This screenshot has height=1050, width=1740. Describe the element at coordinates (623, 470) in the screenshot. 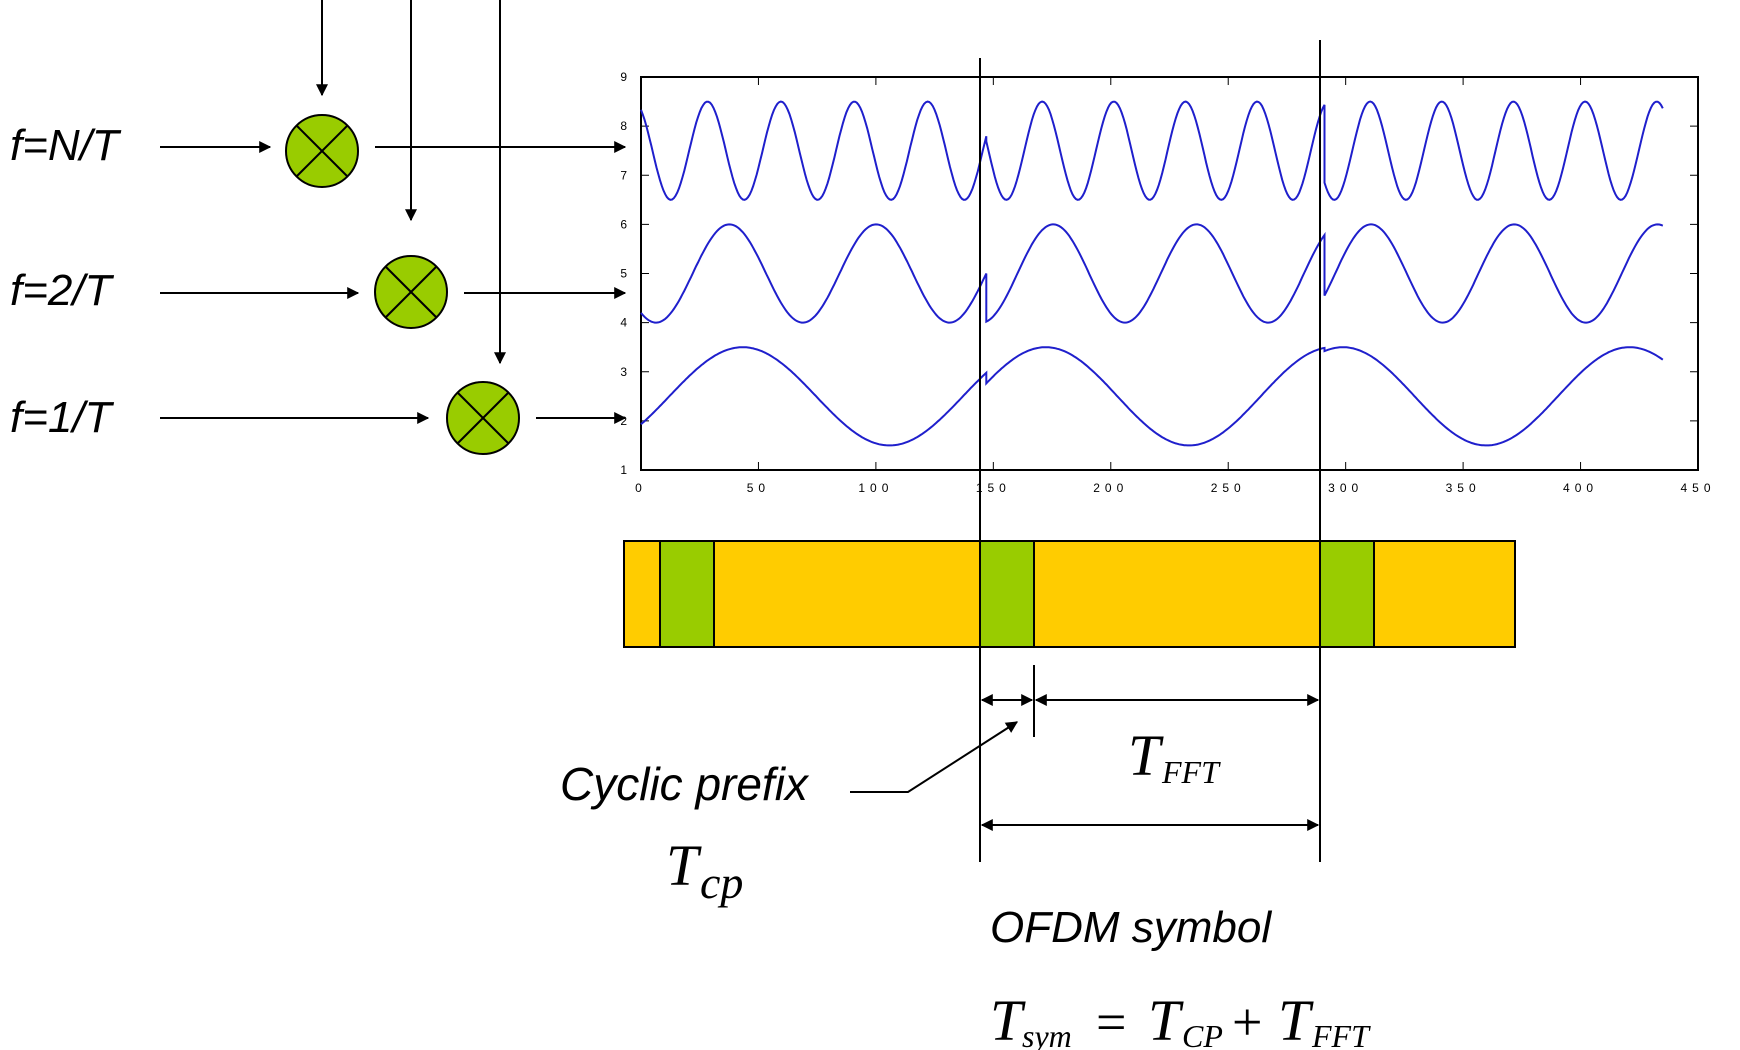

I see `y-tick-label: 1` at that location.